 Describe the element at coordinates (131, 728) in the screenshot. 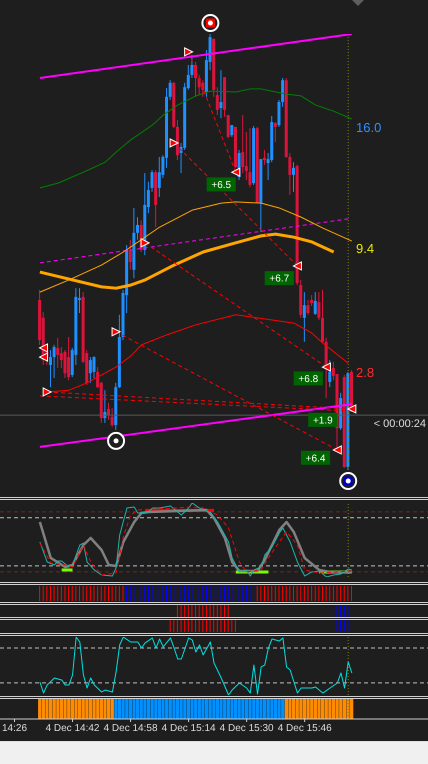

I see `x-tick-label: 4 Dec 14:58` at that location.